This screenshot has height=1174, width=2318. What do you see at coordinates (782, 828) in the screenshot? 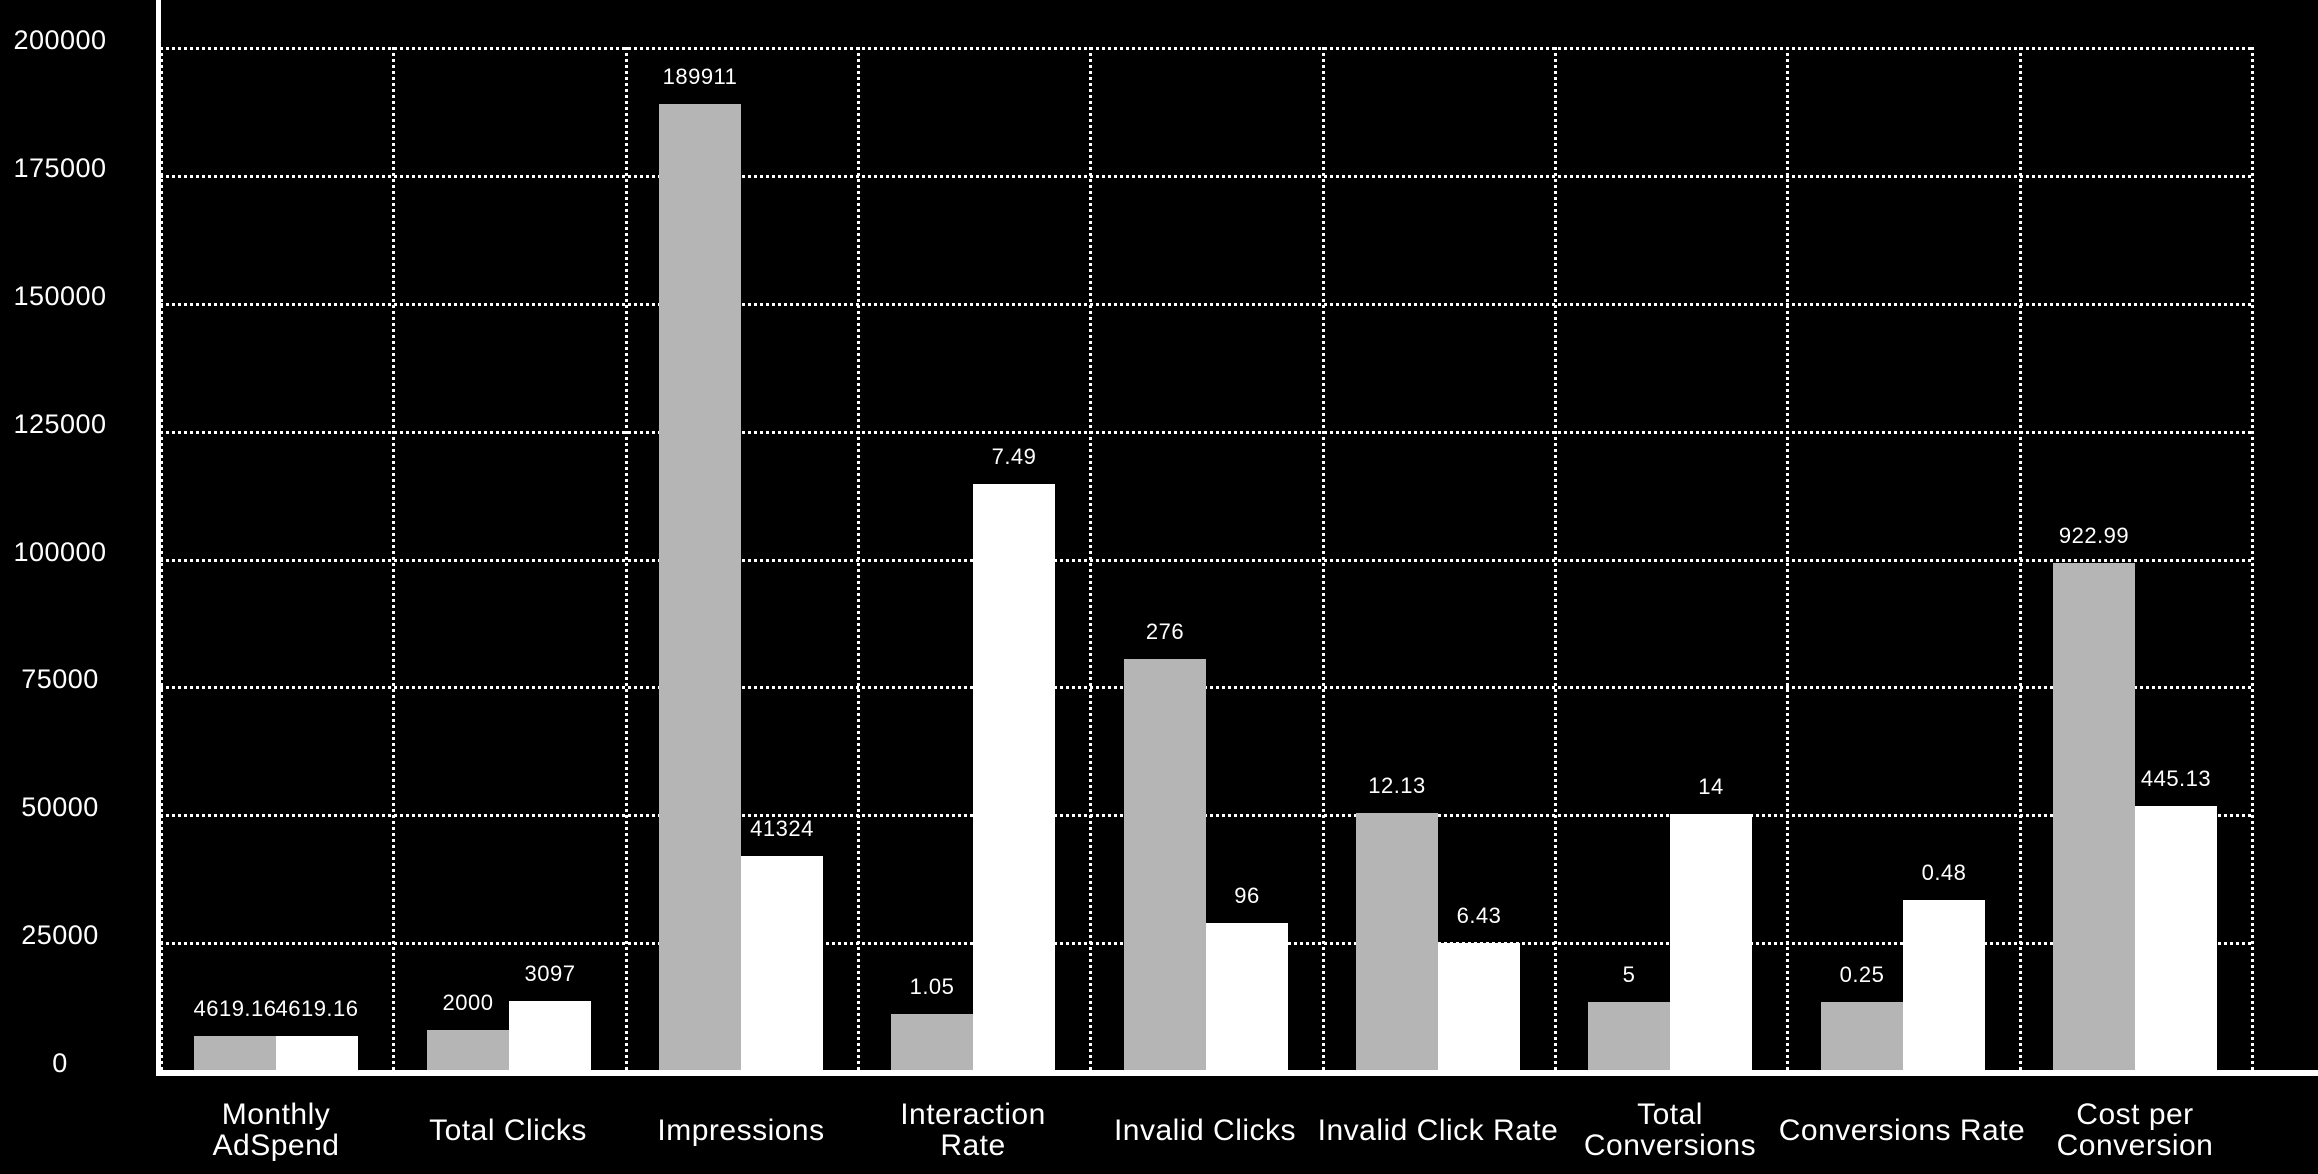
I see `value-label-series-2-white-impressions: 41324` at bounding box center [782, 828].